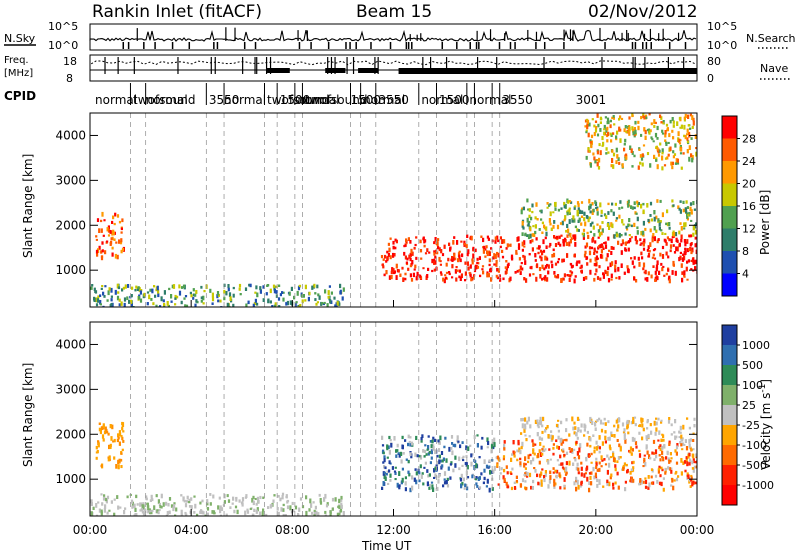  I want to click on x-tick-label: 04:00, so click(191, 530).